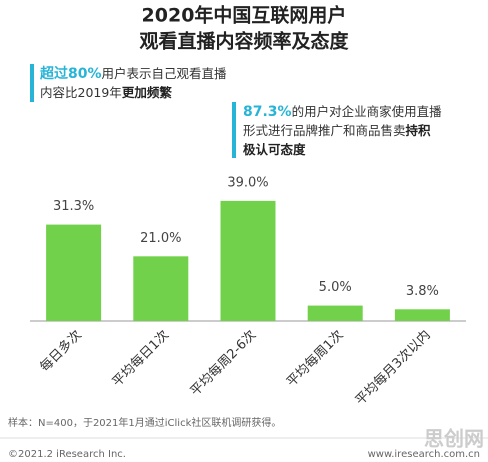  What do you see at coordinates (324, 130) in the screenshot?
I see `annotation-text: 形式进行品牌推广和商品售卖` at bounding box center [324, 130].